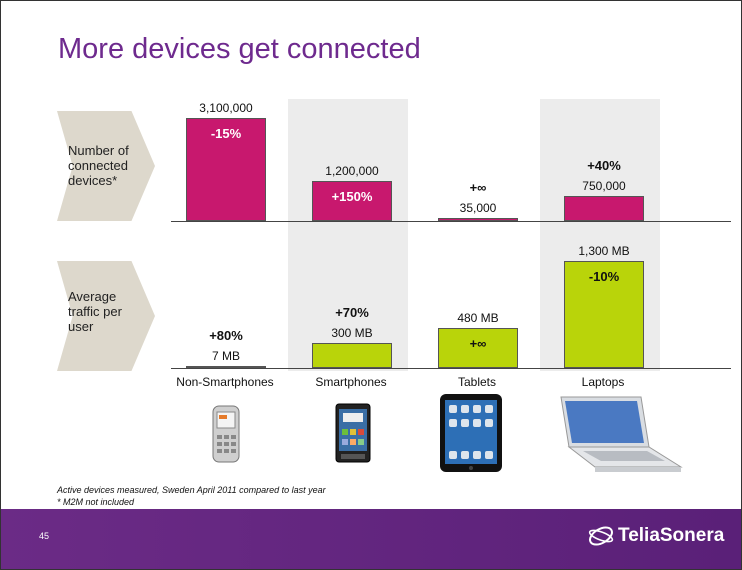 Image resolution: width=742 pixels, height=570 pixels. What do you see at coordinates (471, 433) in the screenshot?
I see `tablet-icon` at bounding box center [471, 433].